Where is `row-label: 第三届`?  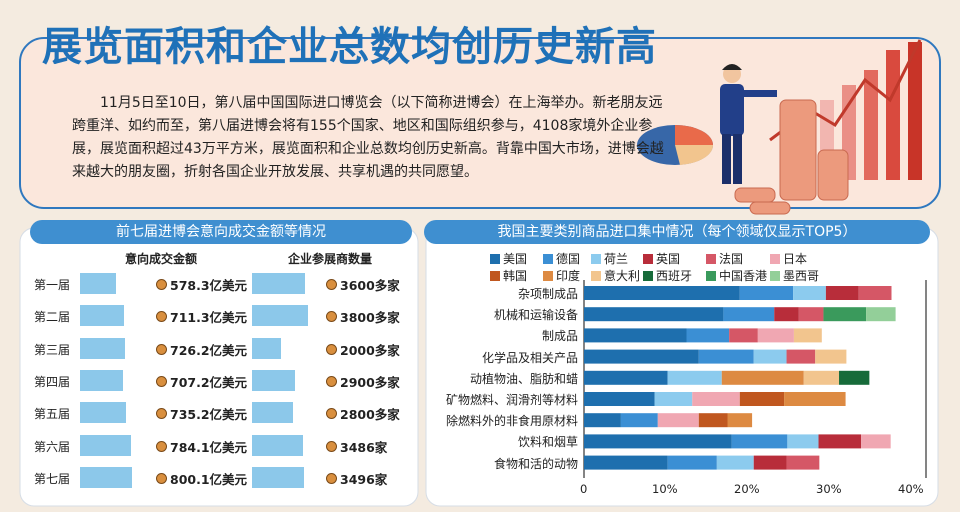 row-label: 第三届 is located at coordinates (52, 349).